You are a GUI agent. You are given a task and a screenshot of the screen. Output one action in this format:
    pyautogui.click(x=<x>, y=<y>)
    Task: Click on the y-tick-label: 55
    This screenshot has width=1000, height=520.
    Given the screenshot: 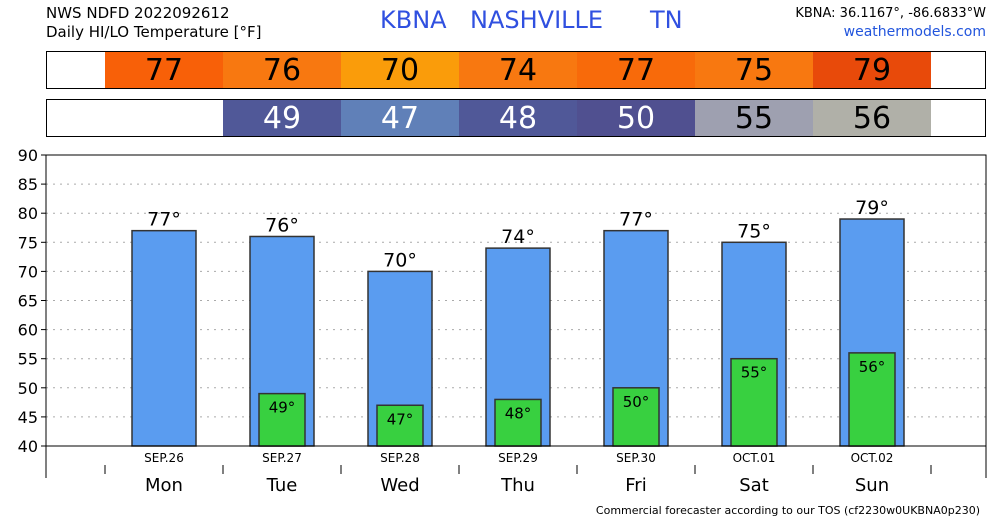 What is the action you would take?
    pyautogui.click(x=28, y=359)
    